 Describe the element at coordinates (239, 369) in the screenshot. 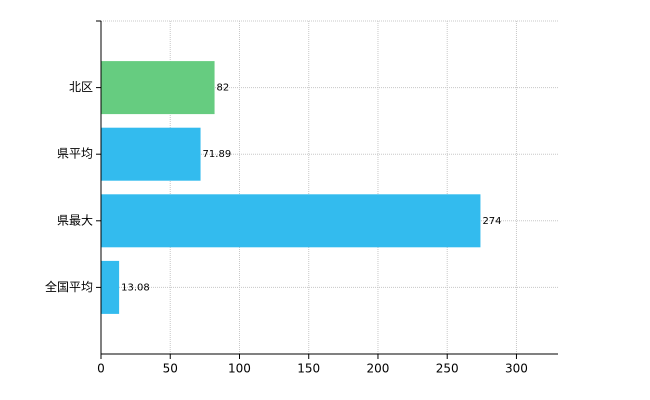

I see `x-tick-label: 100` at that location.